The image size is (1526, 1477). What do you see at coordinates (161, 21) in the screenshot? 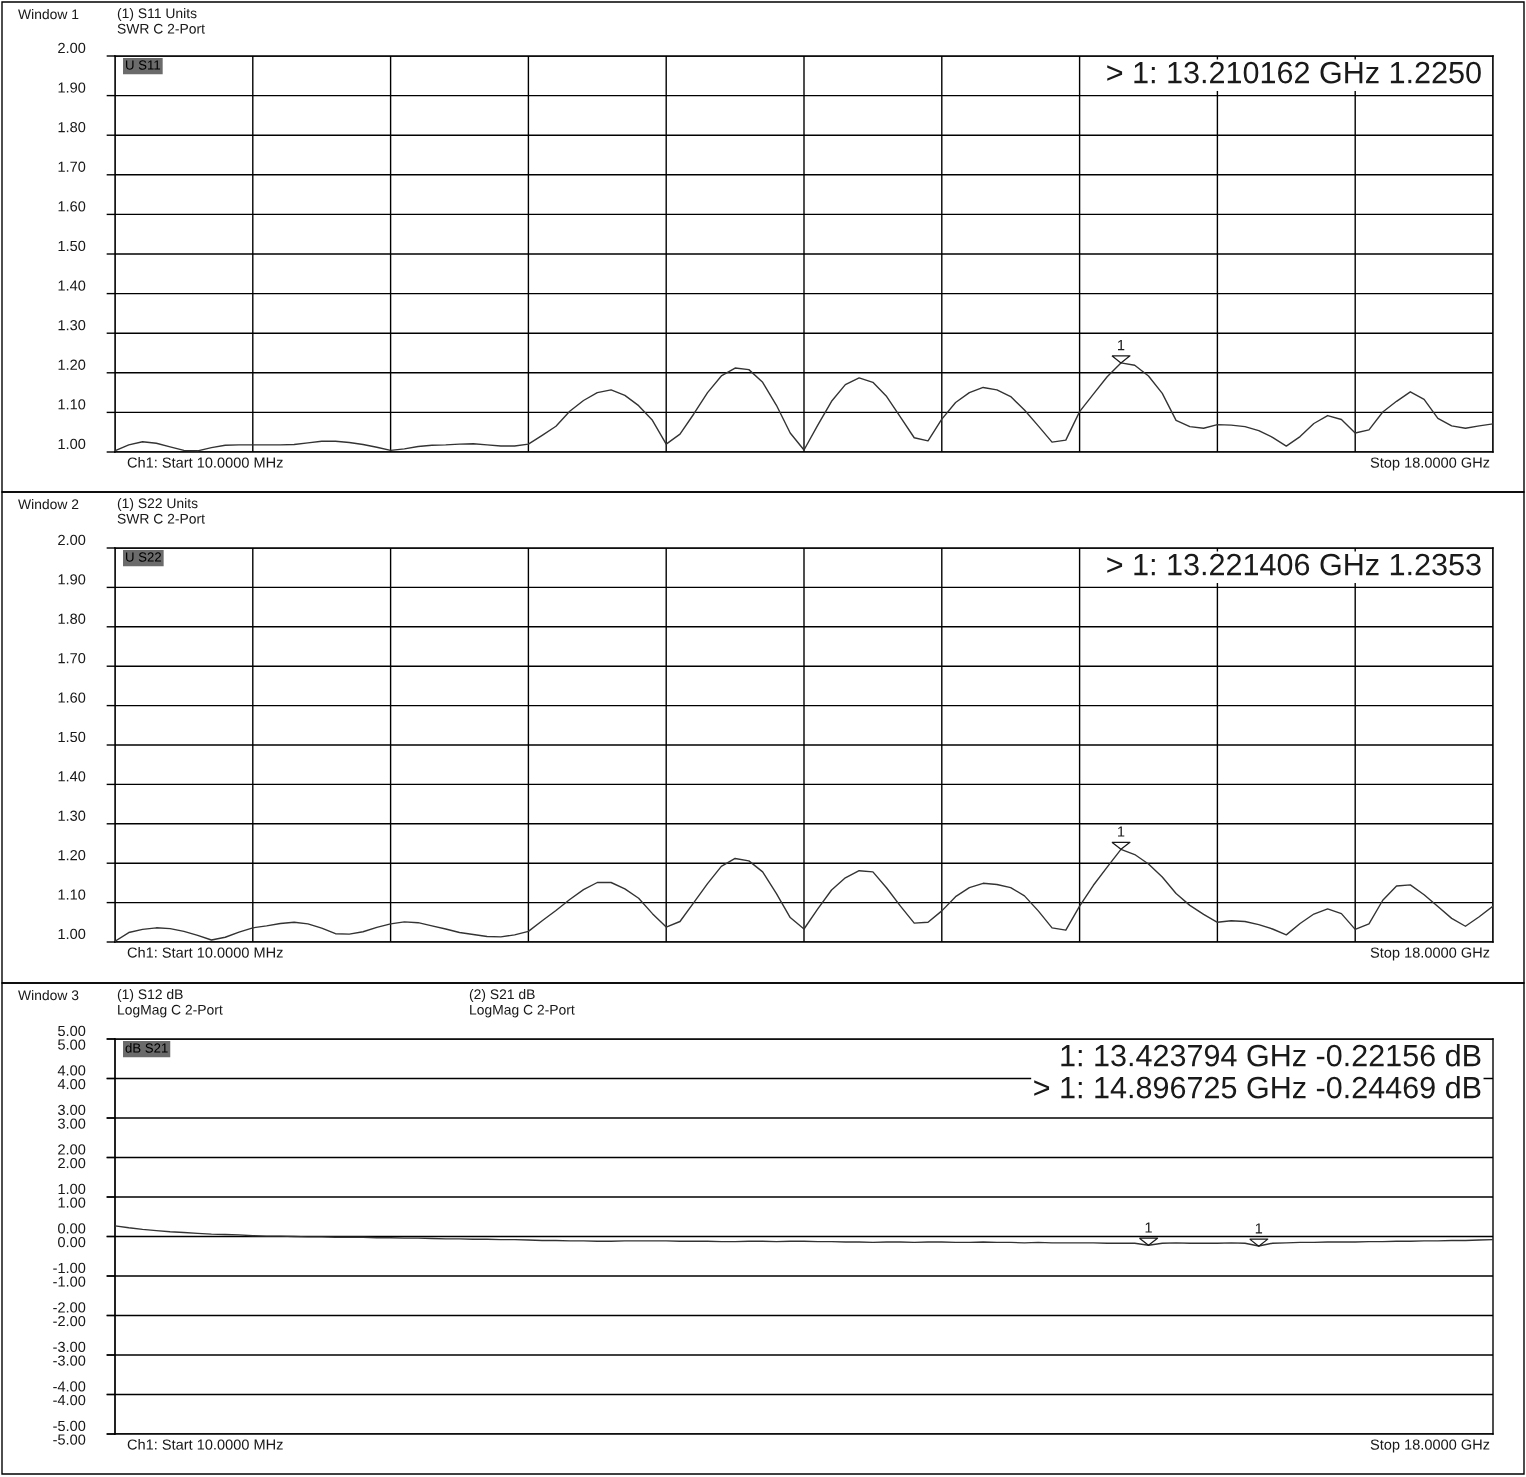
I see `text: (1) S11 Units SWR C 2-Port` at bounding box center [161, 21].